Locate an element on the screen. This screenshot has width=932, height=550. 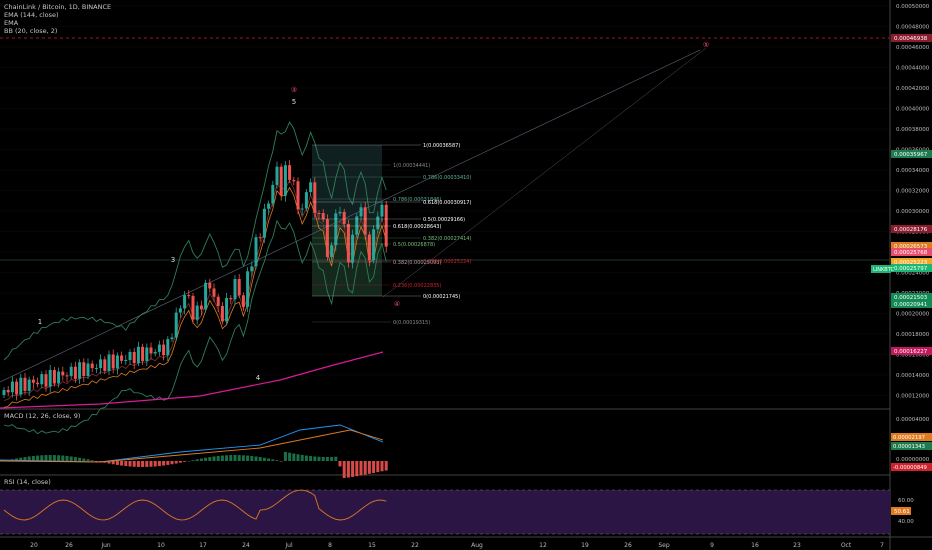
svg-text: 0.00035967 is located at coordinates (911, 155).